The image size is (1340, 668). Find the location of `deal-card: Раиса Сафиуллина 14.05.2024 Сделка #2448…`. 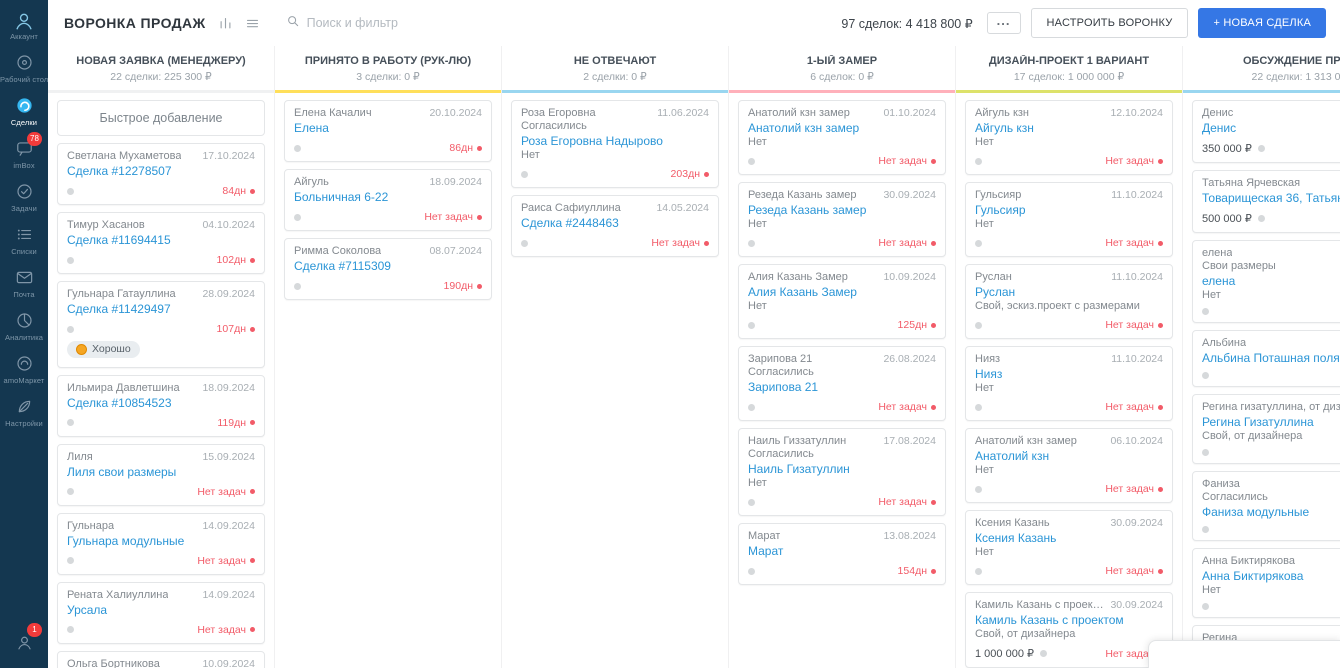

deal-card: Раиса Сафиуллина 14.05.2024 Сделка #2448… is located at coordinates (615, 226).